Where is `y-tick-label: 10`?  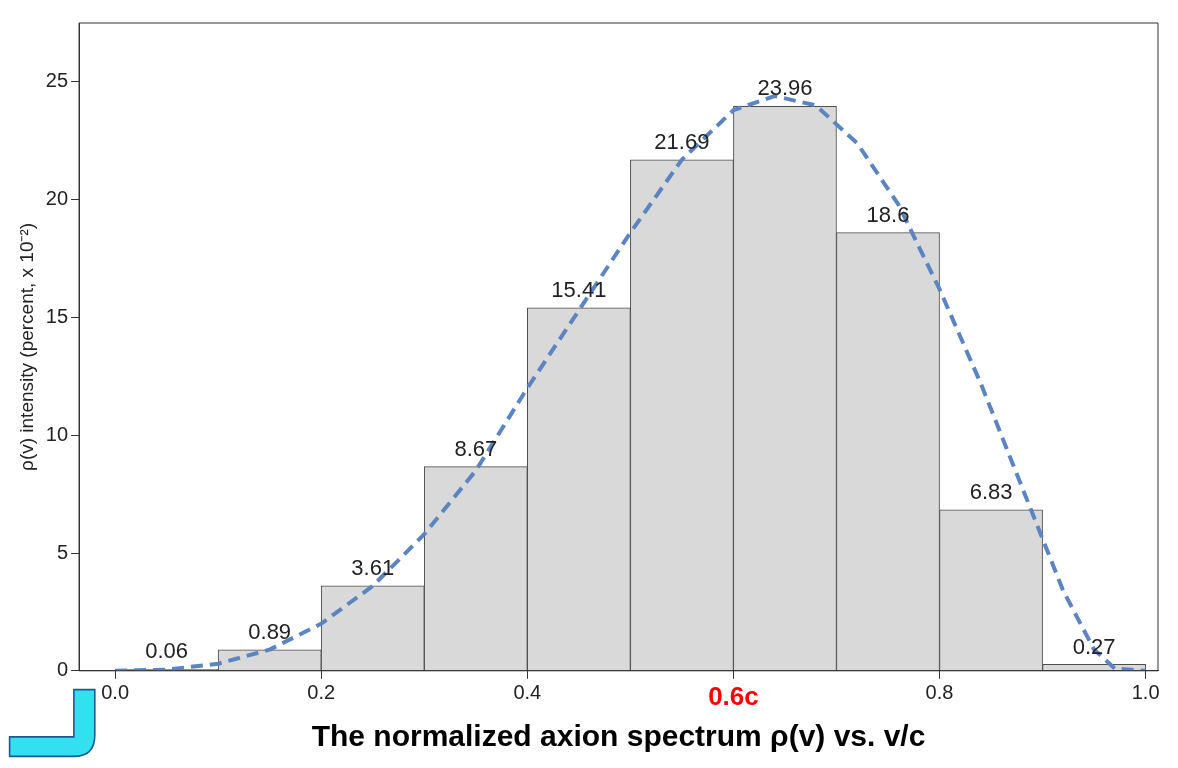
y-tick-label: 10 is located at coordinates (57, 433).